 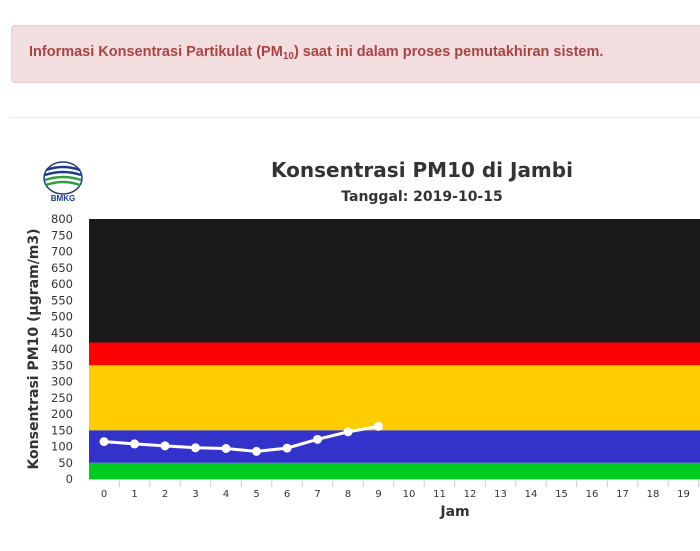 I want to click on x-tick-label: 1, so click(x=134, y=494).